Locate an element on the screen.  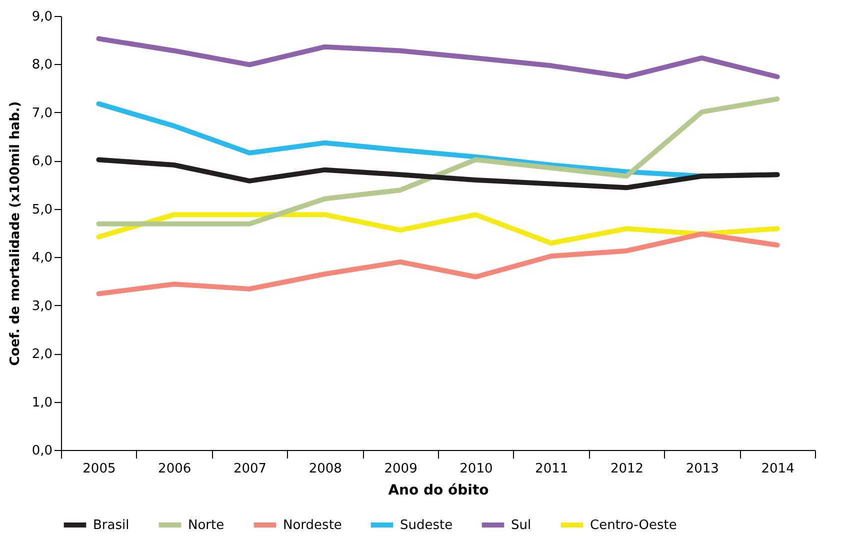
x-tick-label: 2009 is located at coordinates (401, 469).